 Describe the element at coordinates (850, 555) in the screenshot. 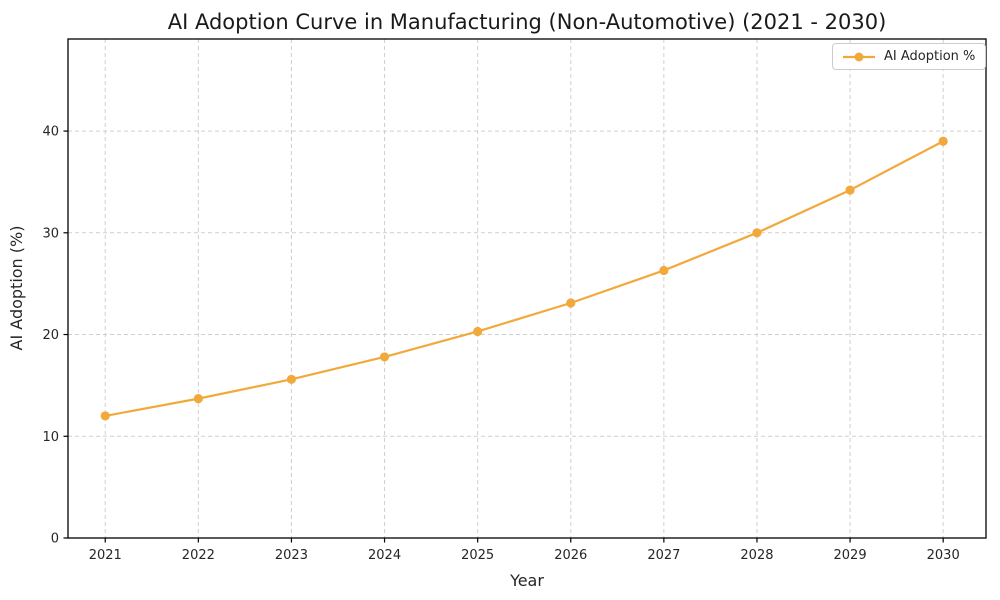

I see `x-tick-label: 2029` at that location.